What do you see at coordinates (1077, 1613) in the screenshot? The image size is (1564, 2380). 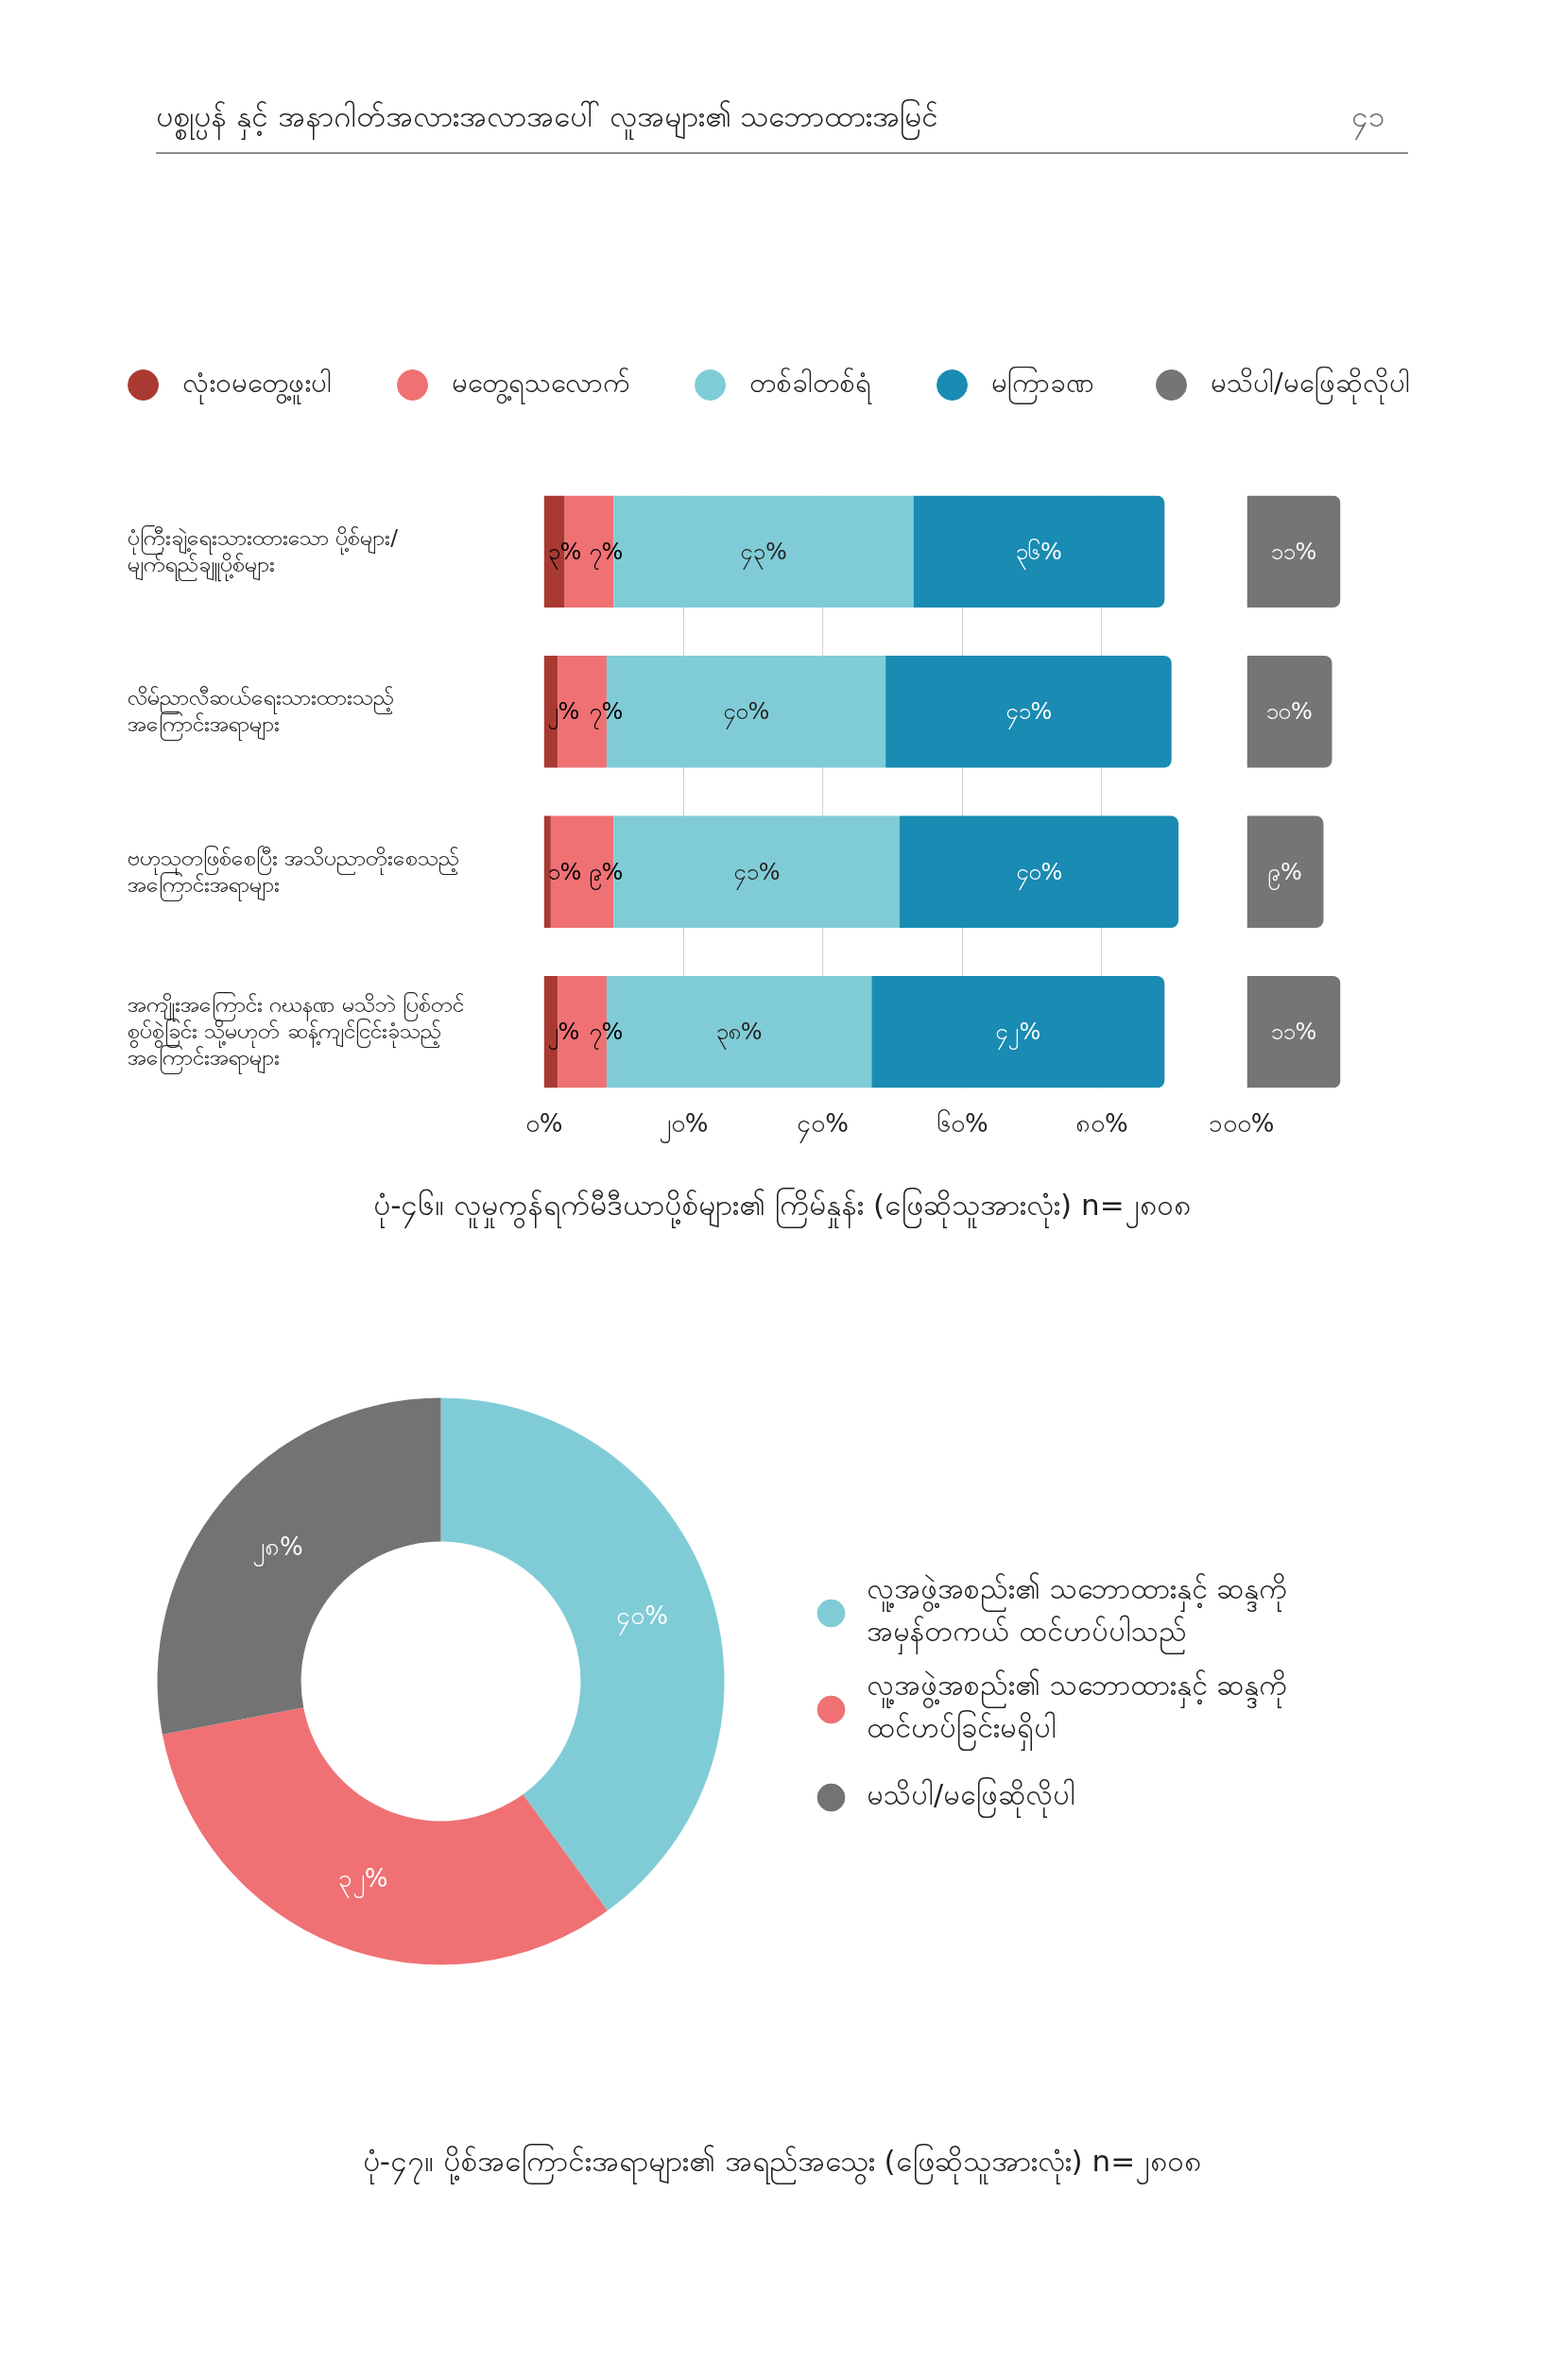 I see `legend-label: လူ့အဖွဲ့အစည်း၏ သဘောထားနှင့် ဆန္ဒကို အမှန်တကယ် ထင်ဟပ်ပါသည်` at bounding box center [1077, 1613].